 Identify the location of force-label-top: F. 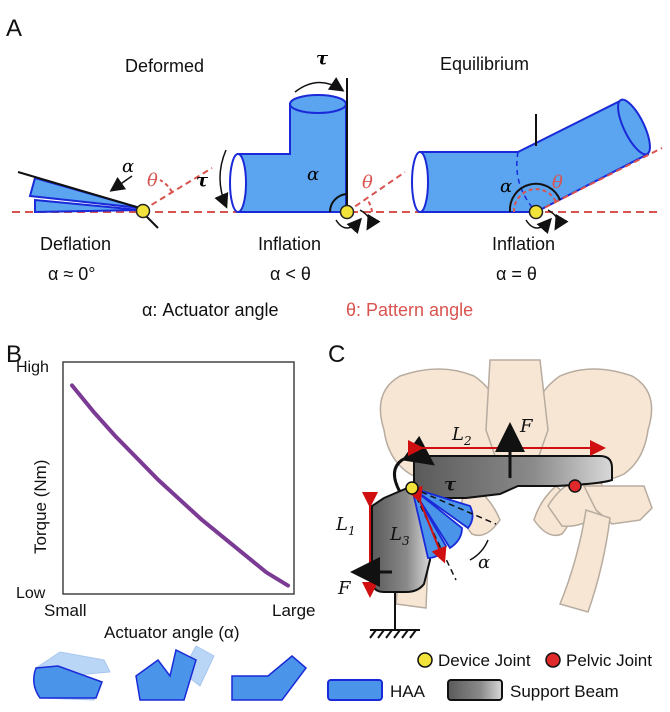
(526, 426).